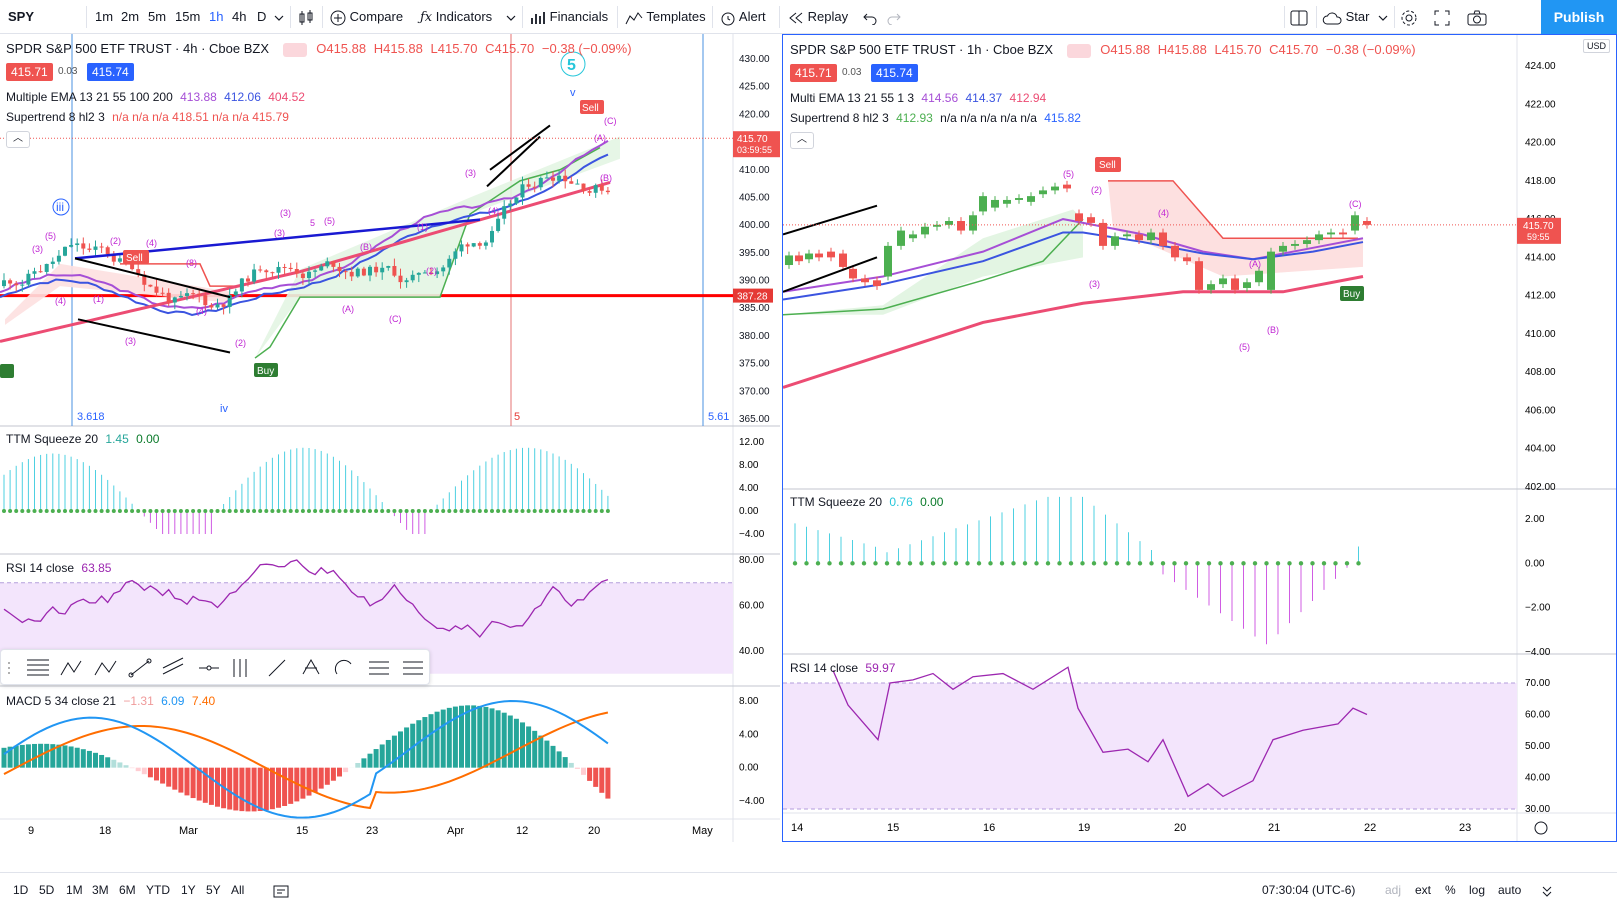  Describe the element at coordinates (110, 72) in the screenshot. I see `left-ask-badge: 415.74` at that location.